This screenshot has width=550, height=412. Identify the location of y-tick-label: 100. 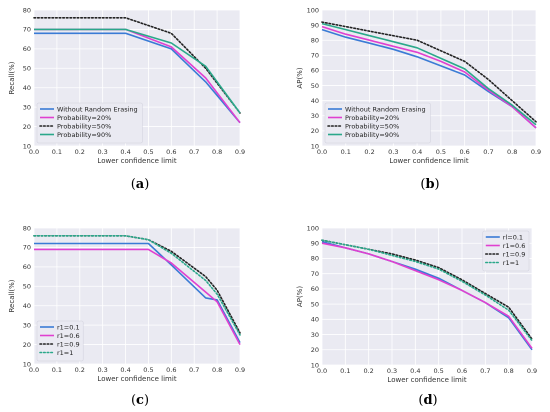
(313, 10).